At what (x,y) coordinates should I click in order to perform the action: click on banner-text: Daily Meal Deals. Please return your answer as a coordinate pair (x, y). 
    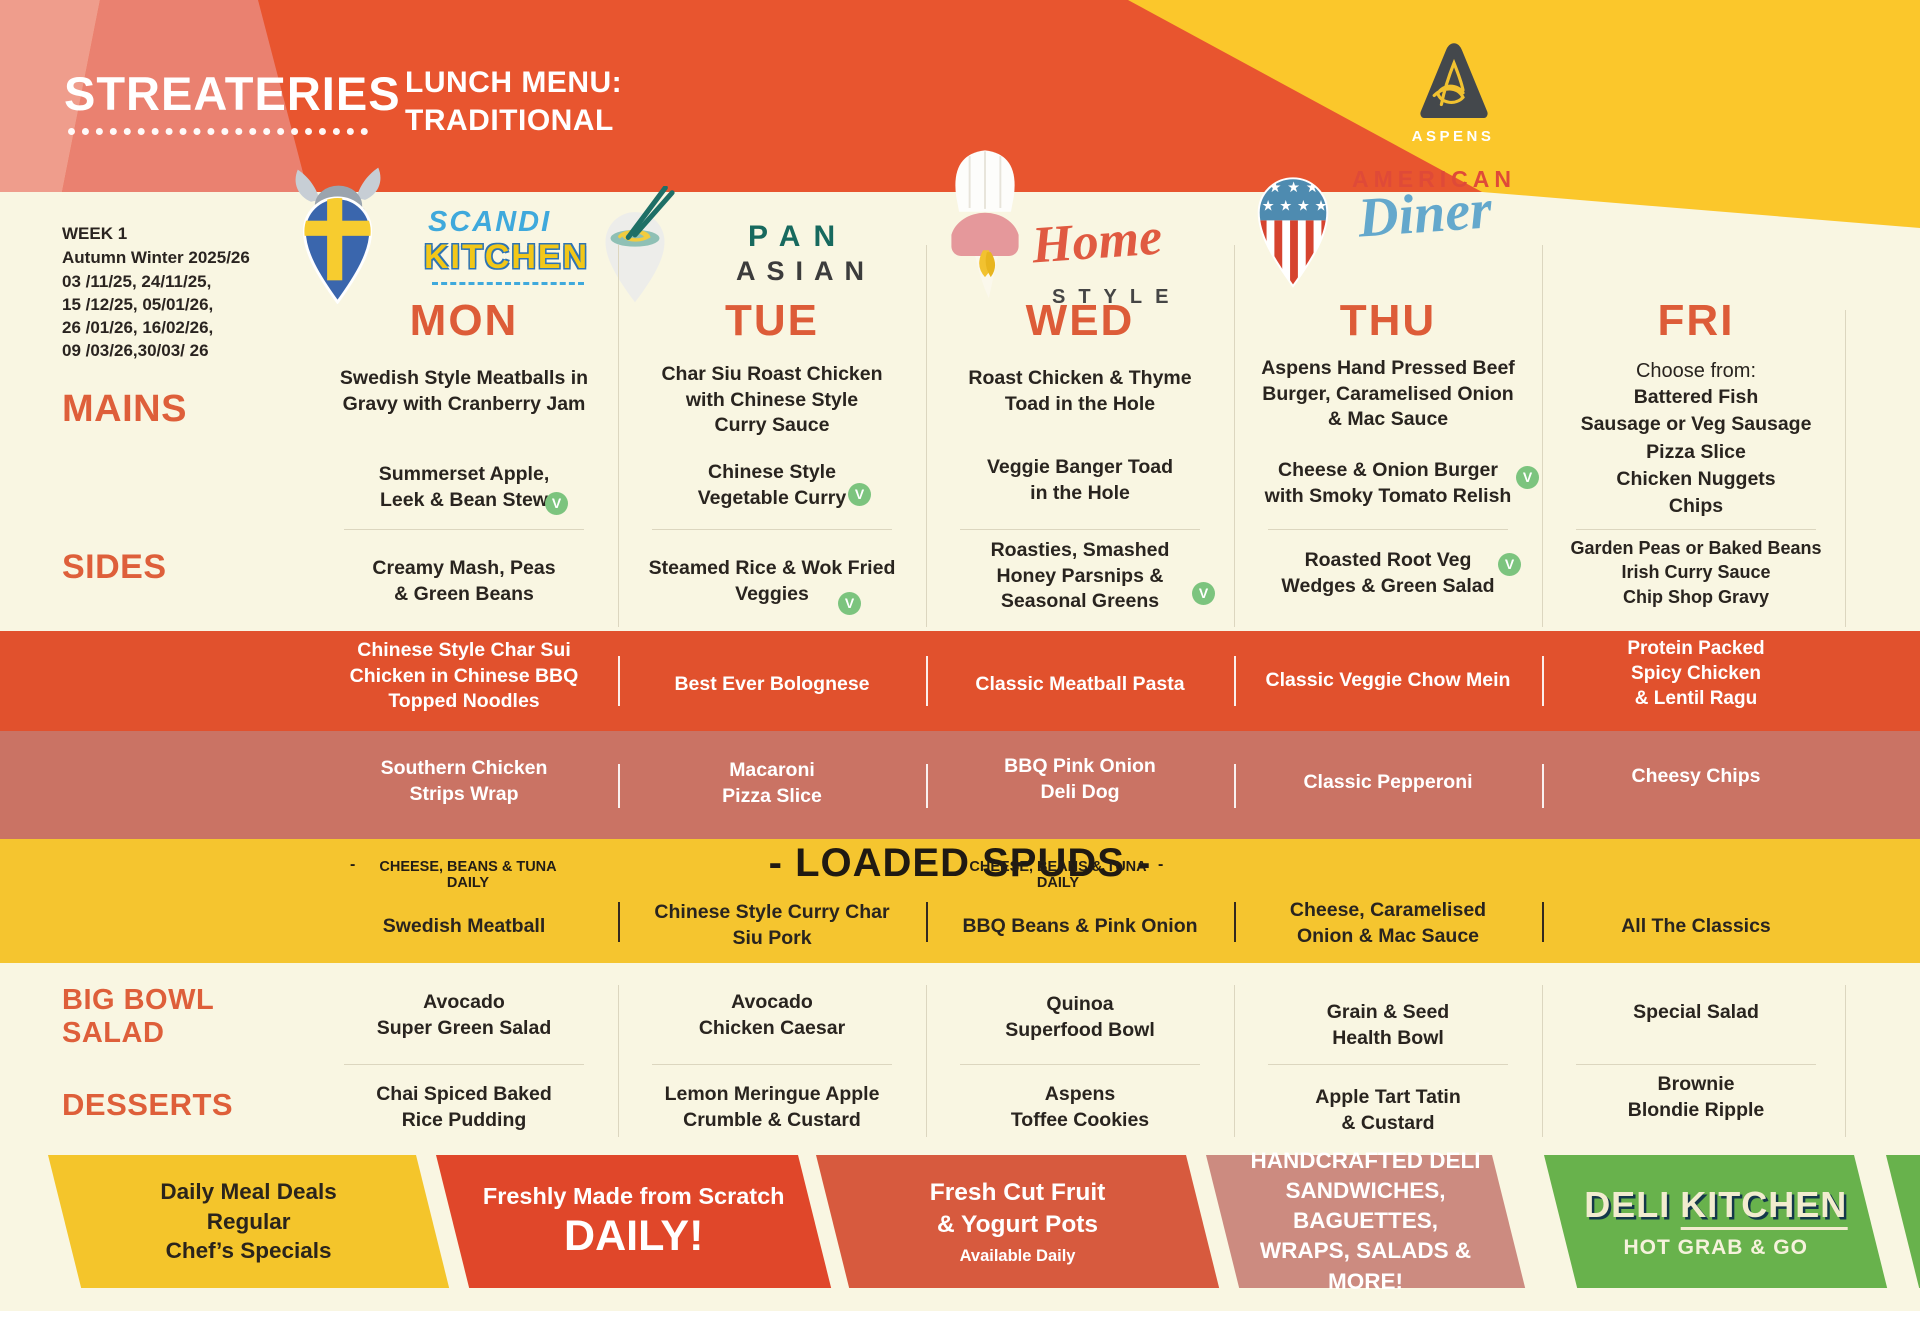
    Looking at the image, I should click on (248, 1191).